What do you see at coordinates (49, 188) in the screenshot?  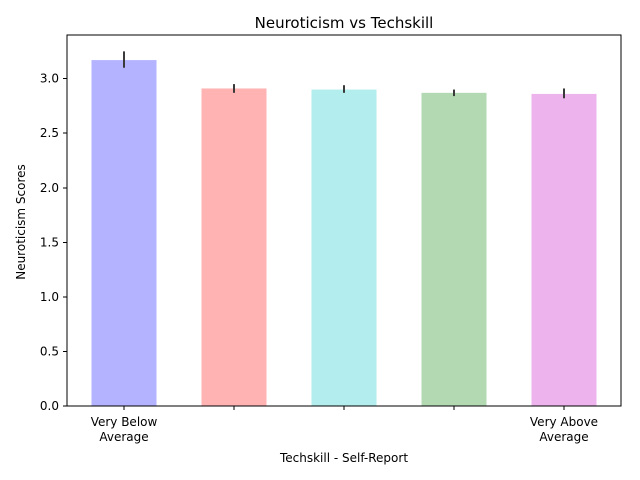 I see `y-tick-label-4: 2.0` at bounding box center [49, 188].